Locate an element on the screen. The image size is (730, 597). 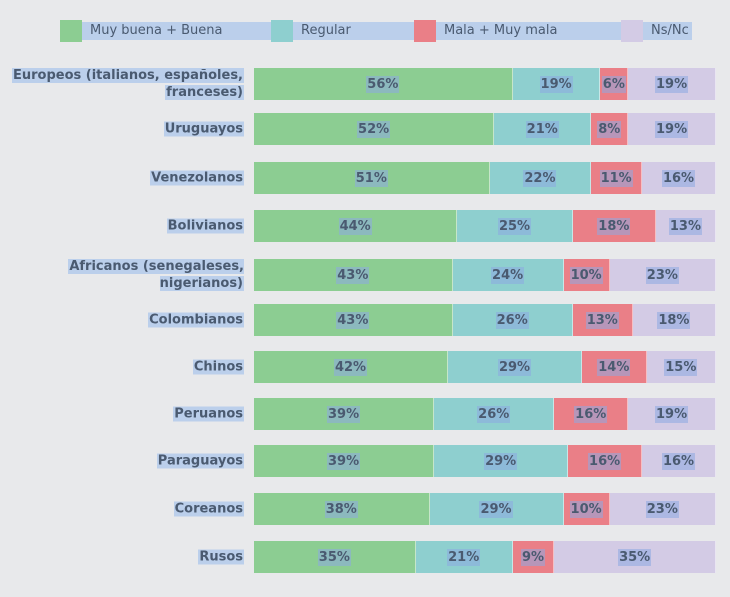
data-label: 51% is located at coordinates (371, 178).